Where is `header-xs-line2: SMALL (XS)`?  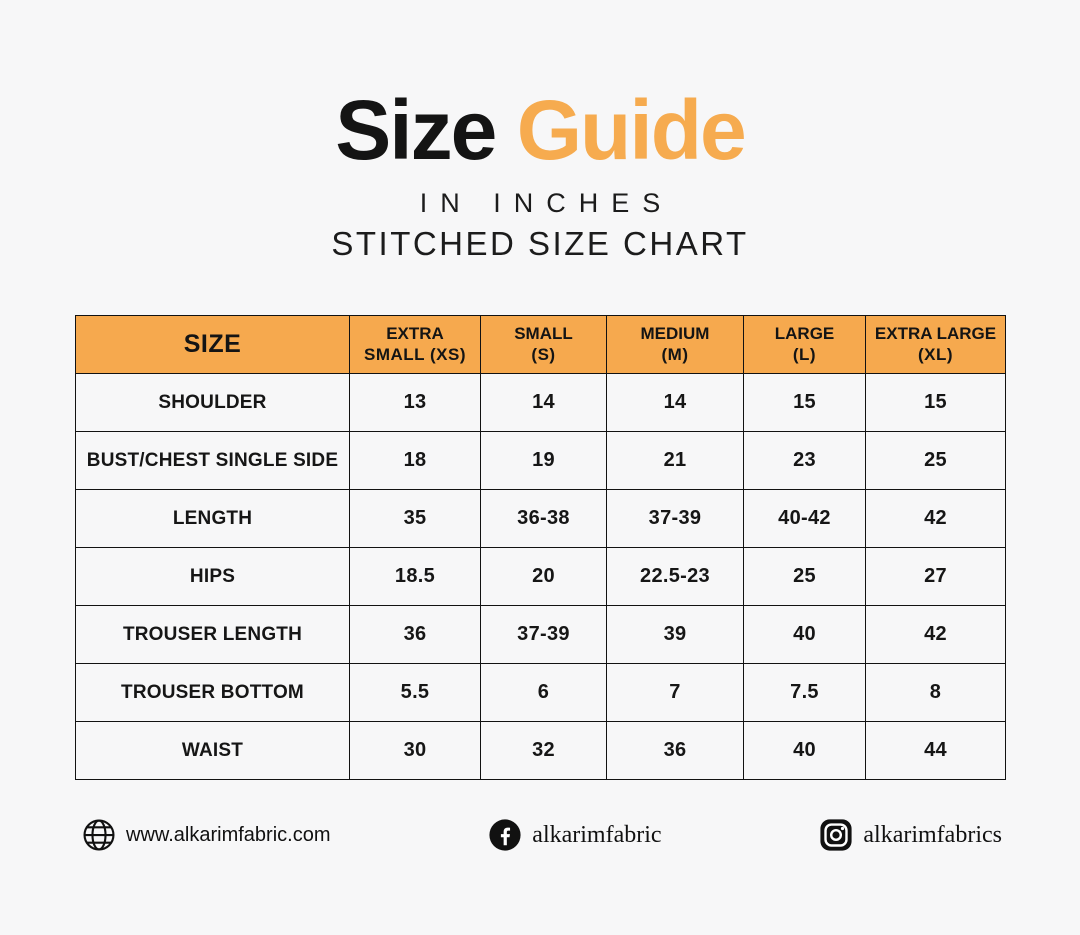
header-xs-line2: SMALL (XS) is located at coordinates (415, 354).